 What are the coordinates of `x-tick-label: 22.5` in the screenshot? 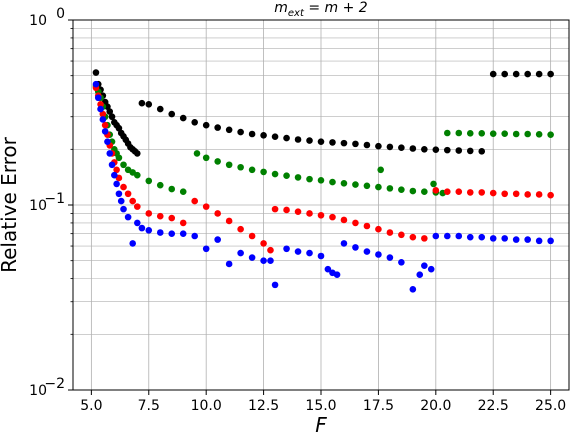 It's located at (493, 406).